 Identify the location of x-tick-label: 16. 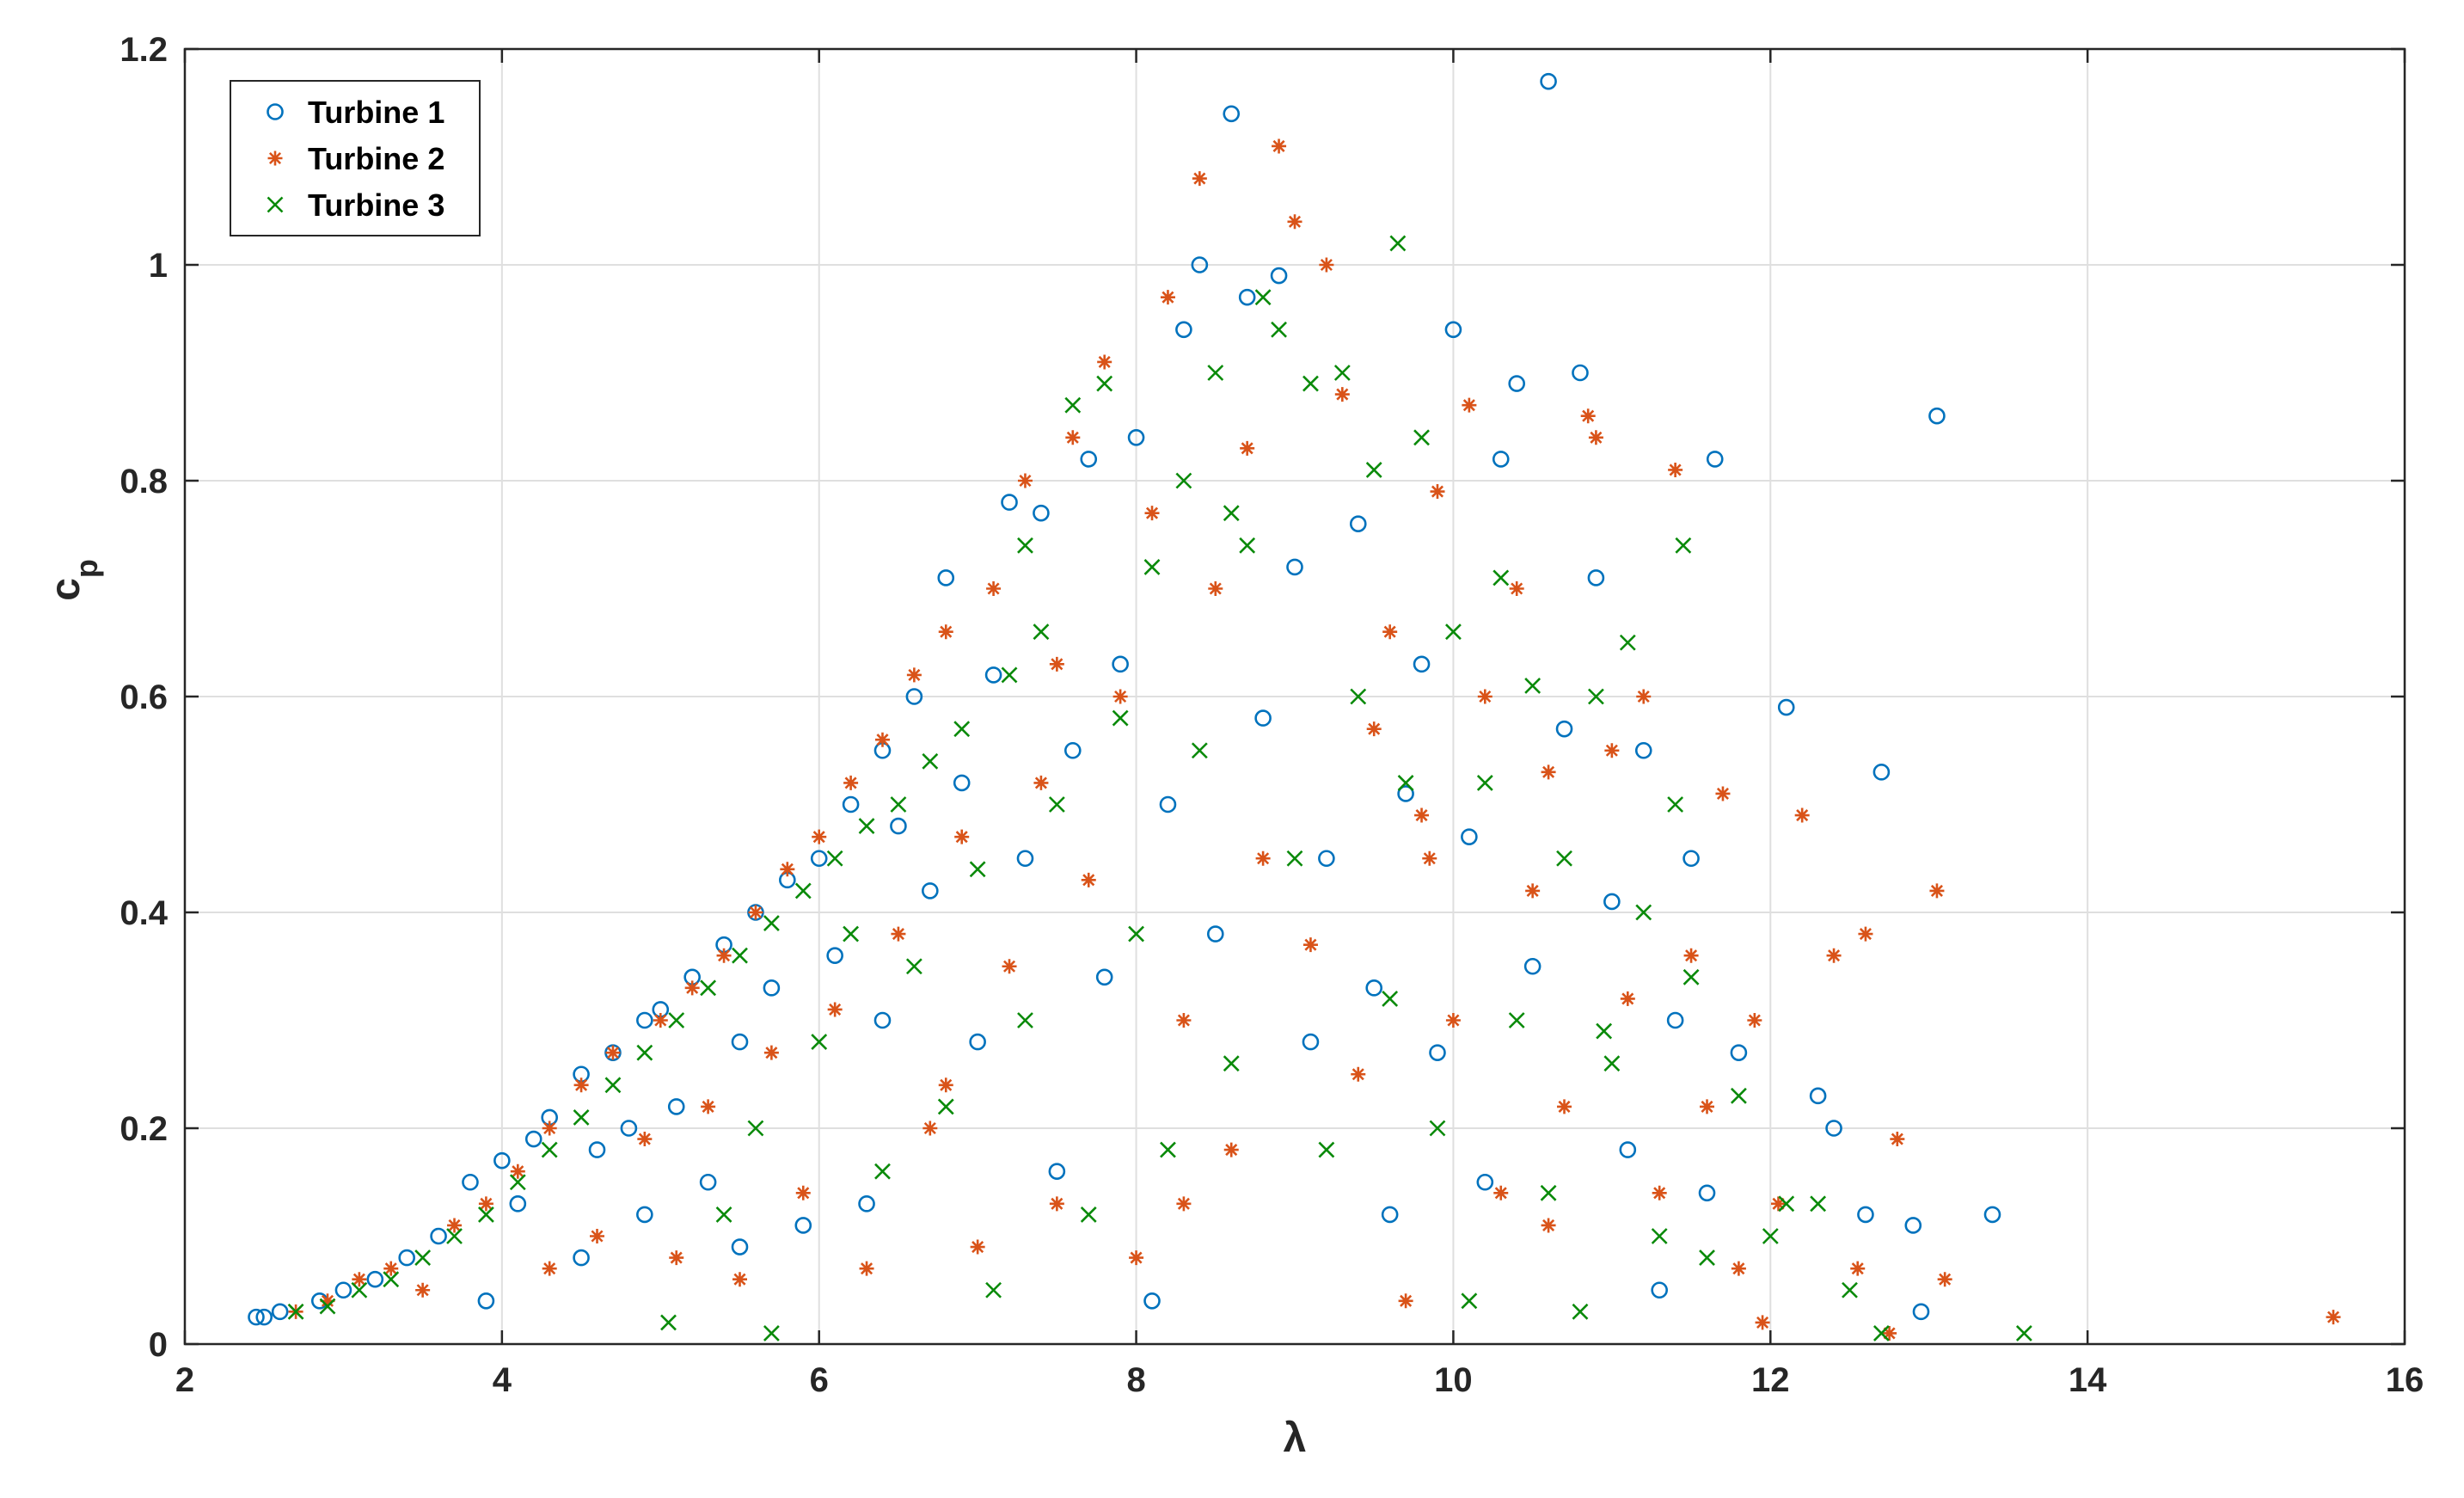
(2405, 1380).